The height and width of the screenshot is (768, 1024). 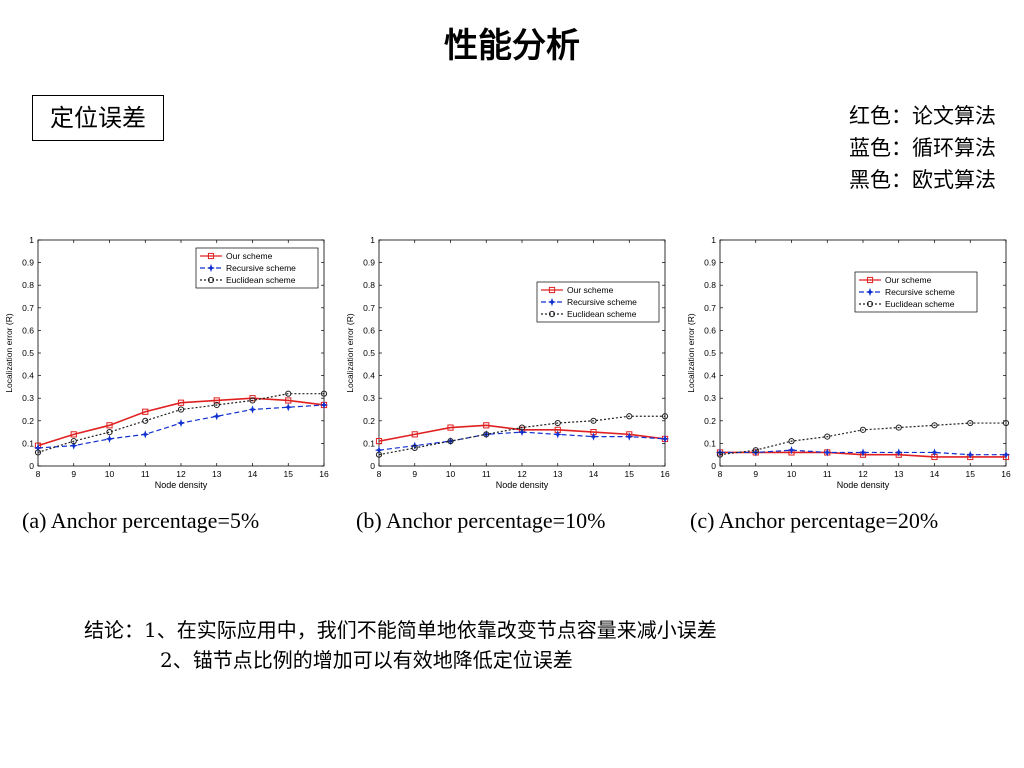 I want to click on y-tick-label: 0.5, so click(x=369, y=353).